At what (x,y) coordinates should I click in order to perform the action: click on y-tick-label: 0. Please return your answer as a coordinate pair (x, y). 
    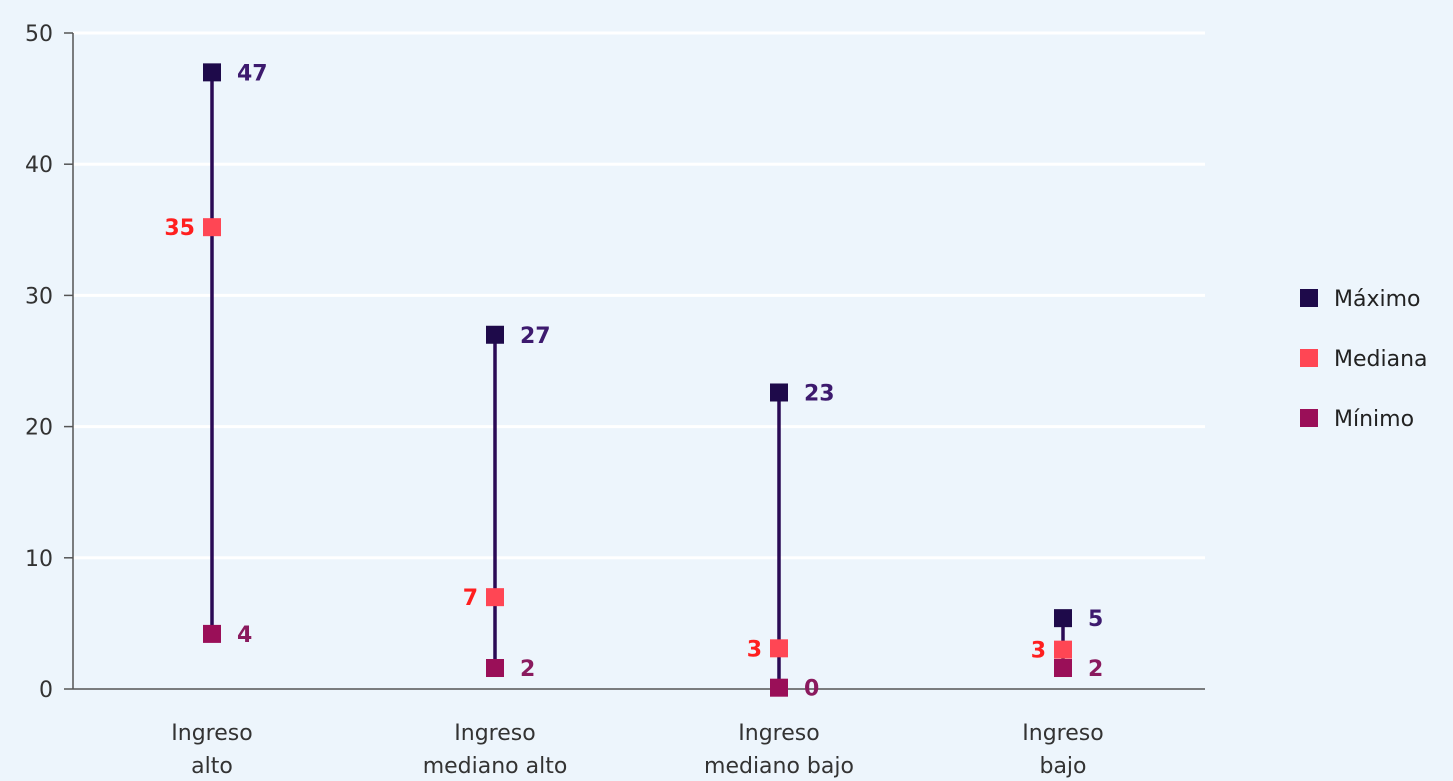
    Looking at the image, I should click on (46, 690).